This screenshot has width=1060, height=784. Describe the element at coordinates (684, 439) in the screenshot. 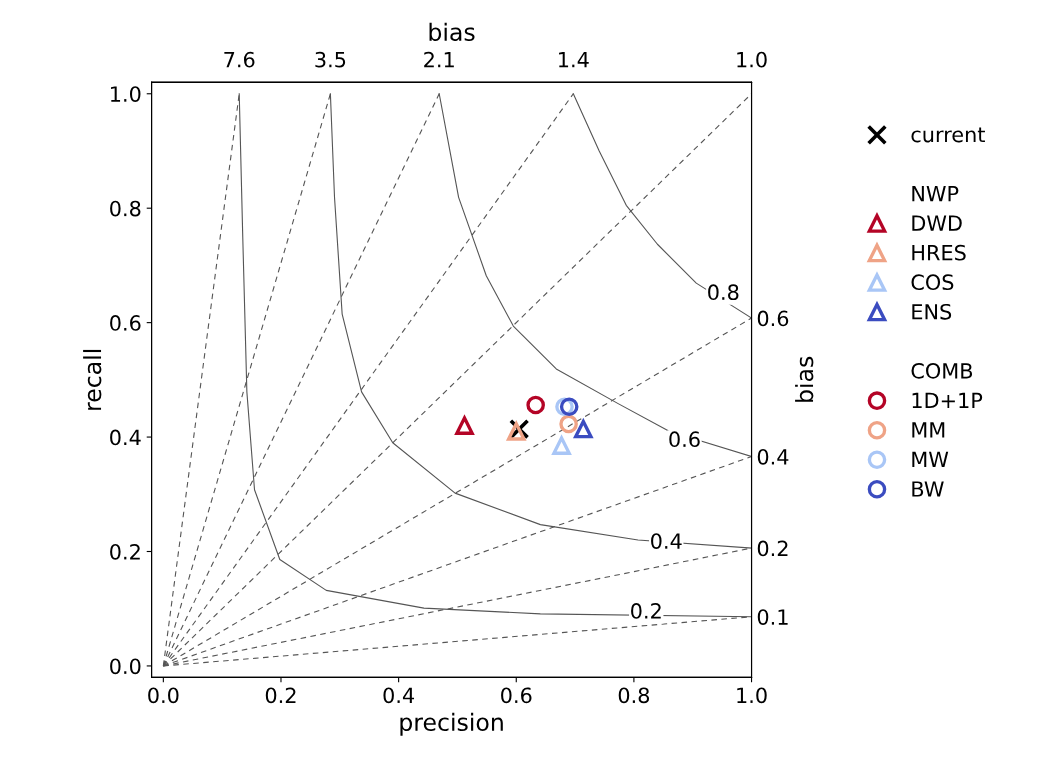

I see `annotation: 0.6` at that location.